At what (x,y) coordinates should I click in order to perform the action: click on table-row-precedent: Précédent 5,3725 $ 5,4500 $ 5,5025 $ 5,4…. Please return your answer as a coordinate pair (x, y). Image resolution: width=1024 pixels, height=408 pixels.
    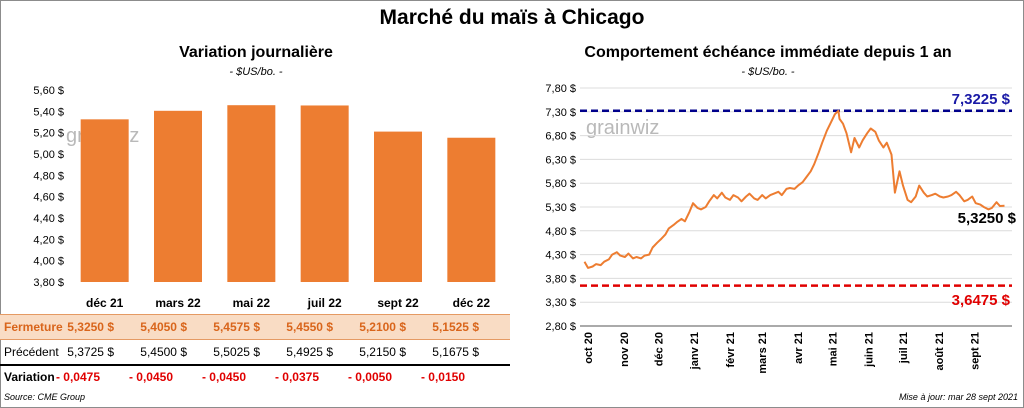
    Looking at the image, I should click on (255, 353).